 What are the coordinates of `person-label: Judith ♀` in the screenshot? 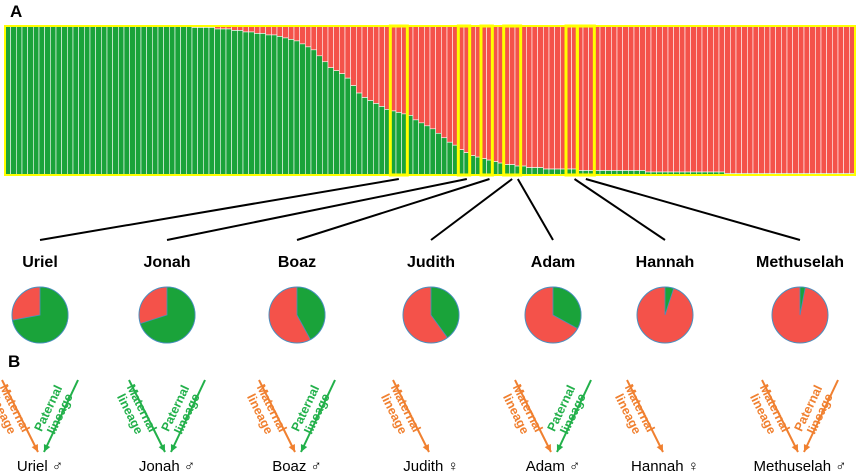 It's located at (430, 466).